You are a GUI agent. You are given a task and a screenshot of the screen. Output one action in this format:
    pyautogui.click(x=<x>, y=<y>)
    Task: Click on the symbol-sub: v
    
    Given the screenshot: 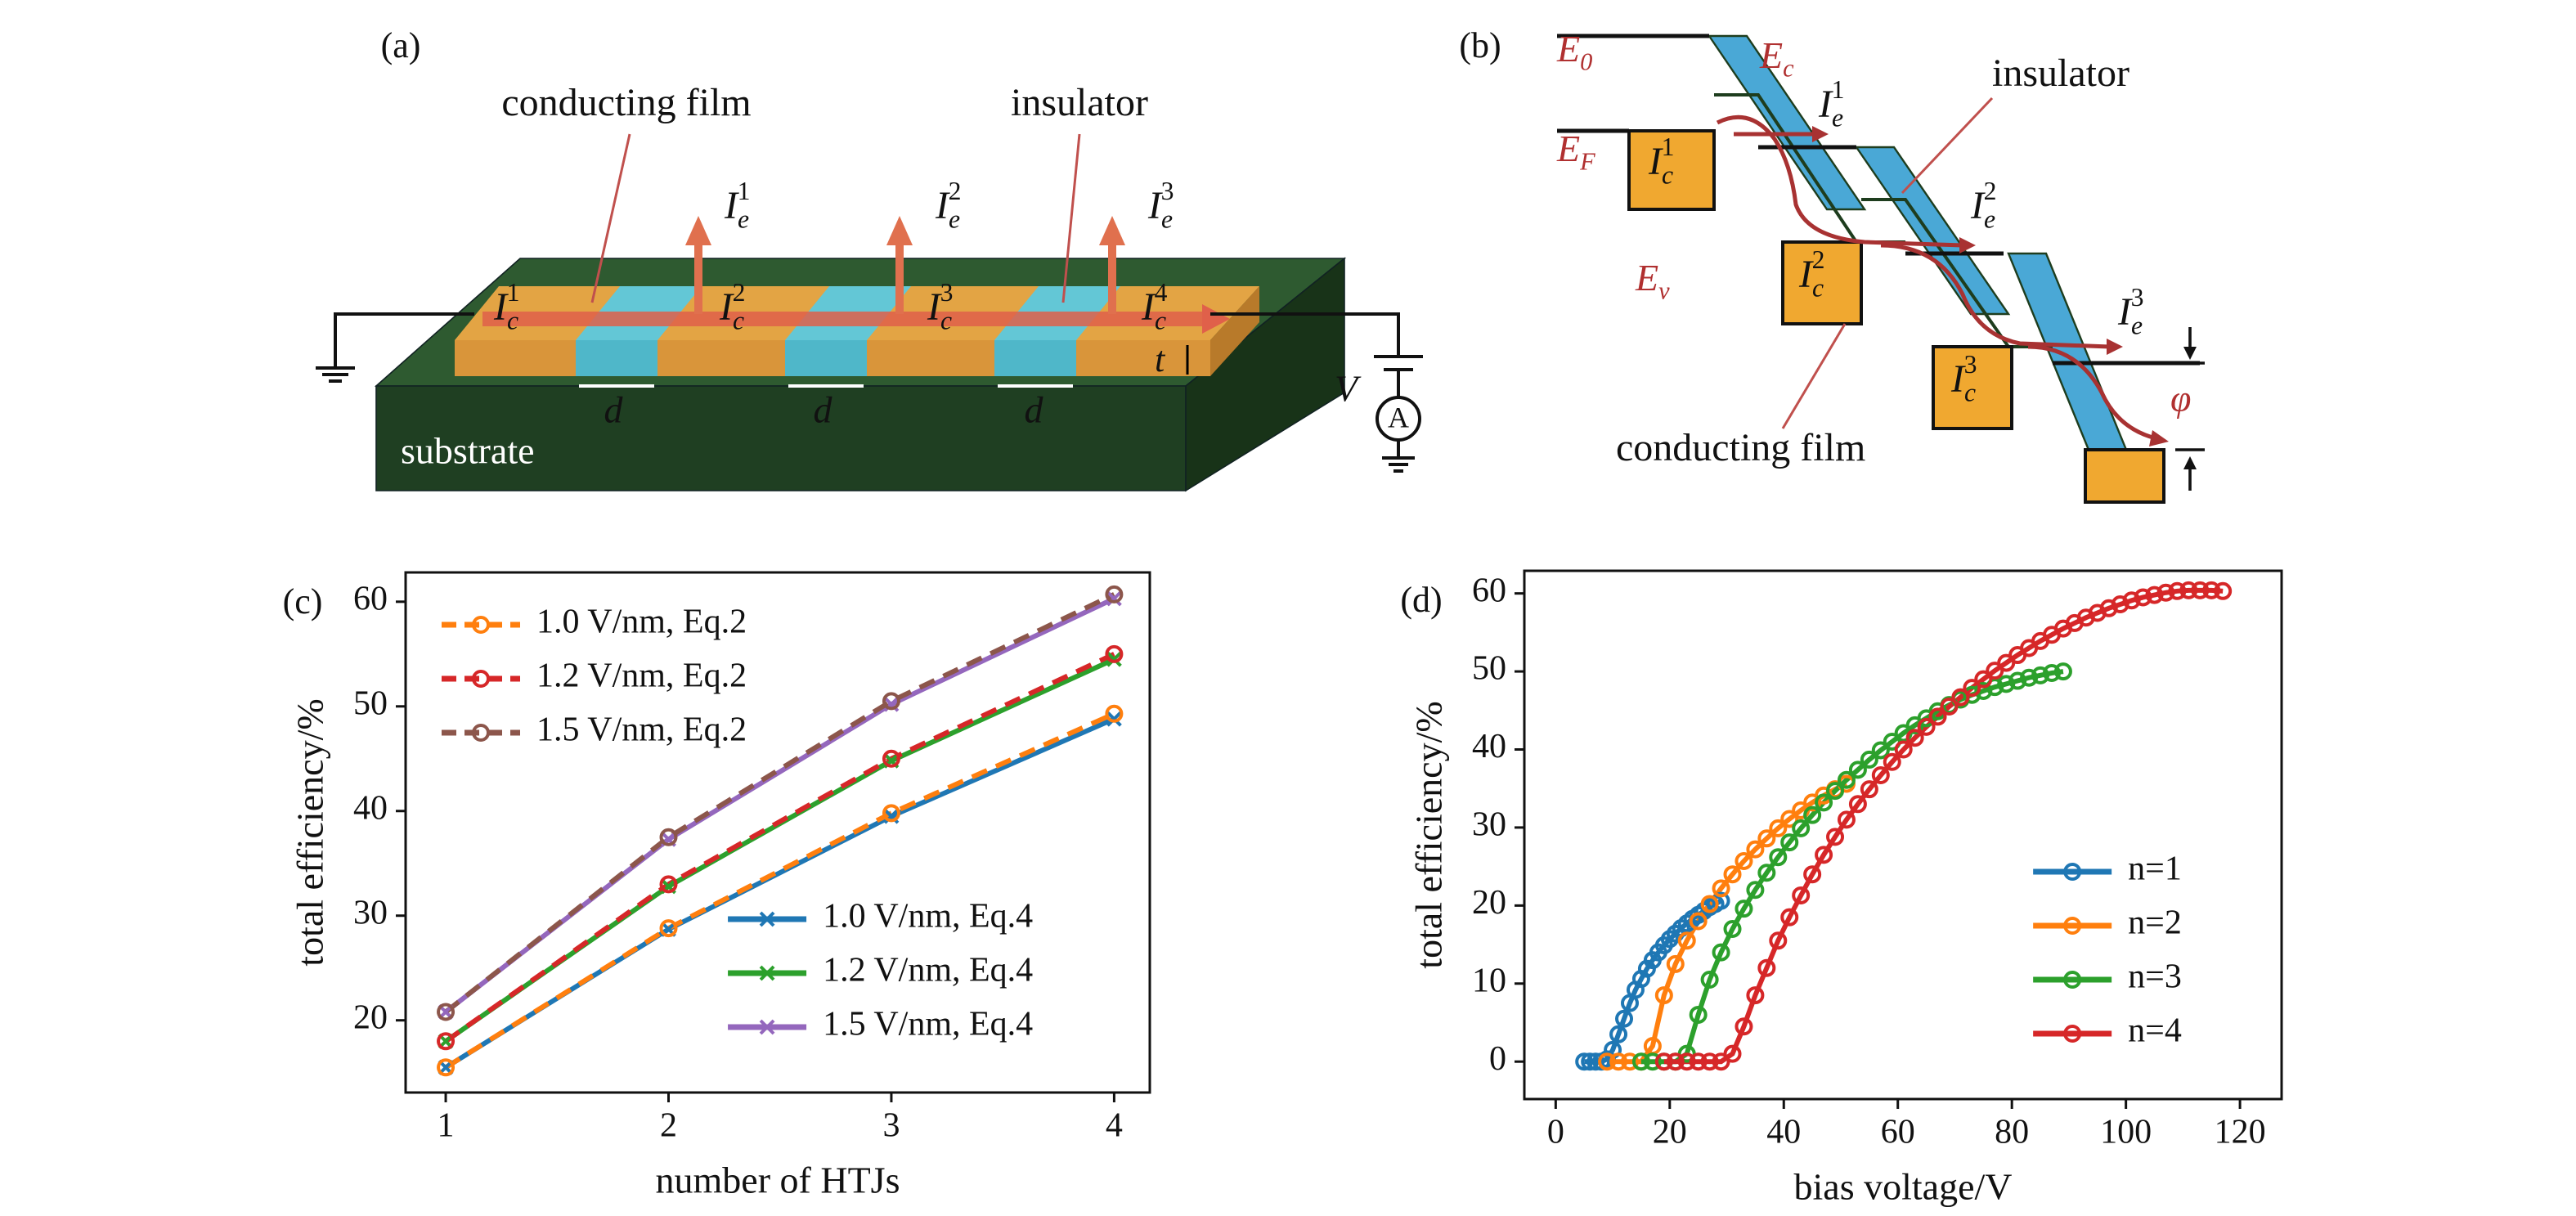 What is the action you would take?
    pyautogui.click(x=1664, y=291)
    